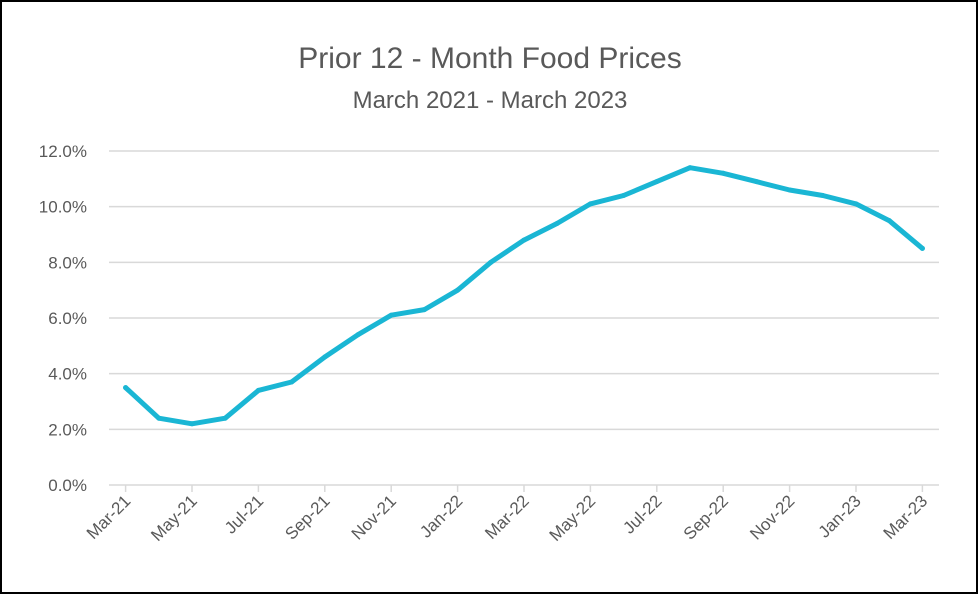 The width and height of the screenshot is (978, 596). I want to click on x-tick-label: Nov-22, so click(772, 517).